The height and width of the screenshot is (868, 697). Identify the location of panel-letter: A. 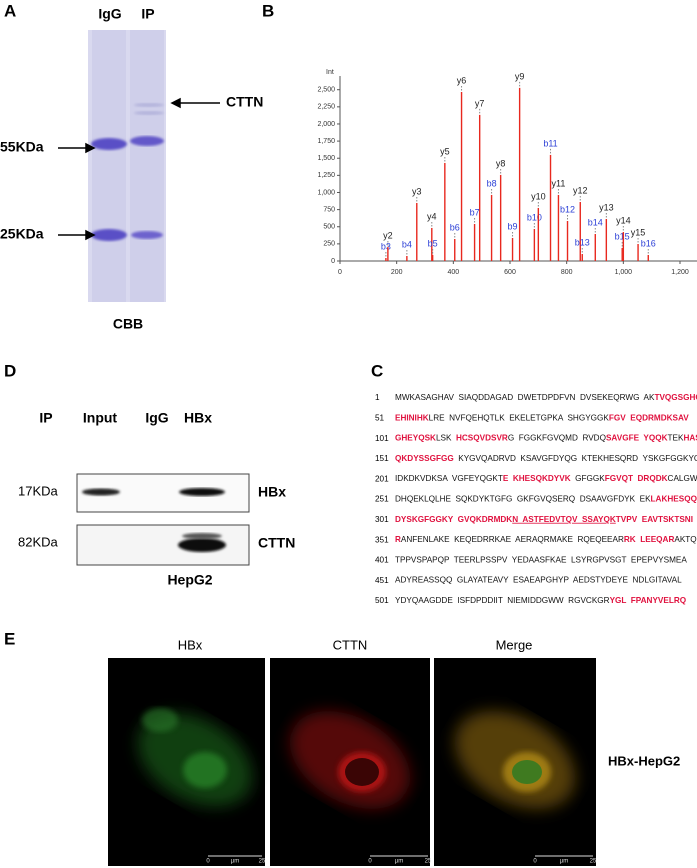
(10, 10).